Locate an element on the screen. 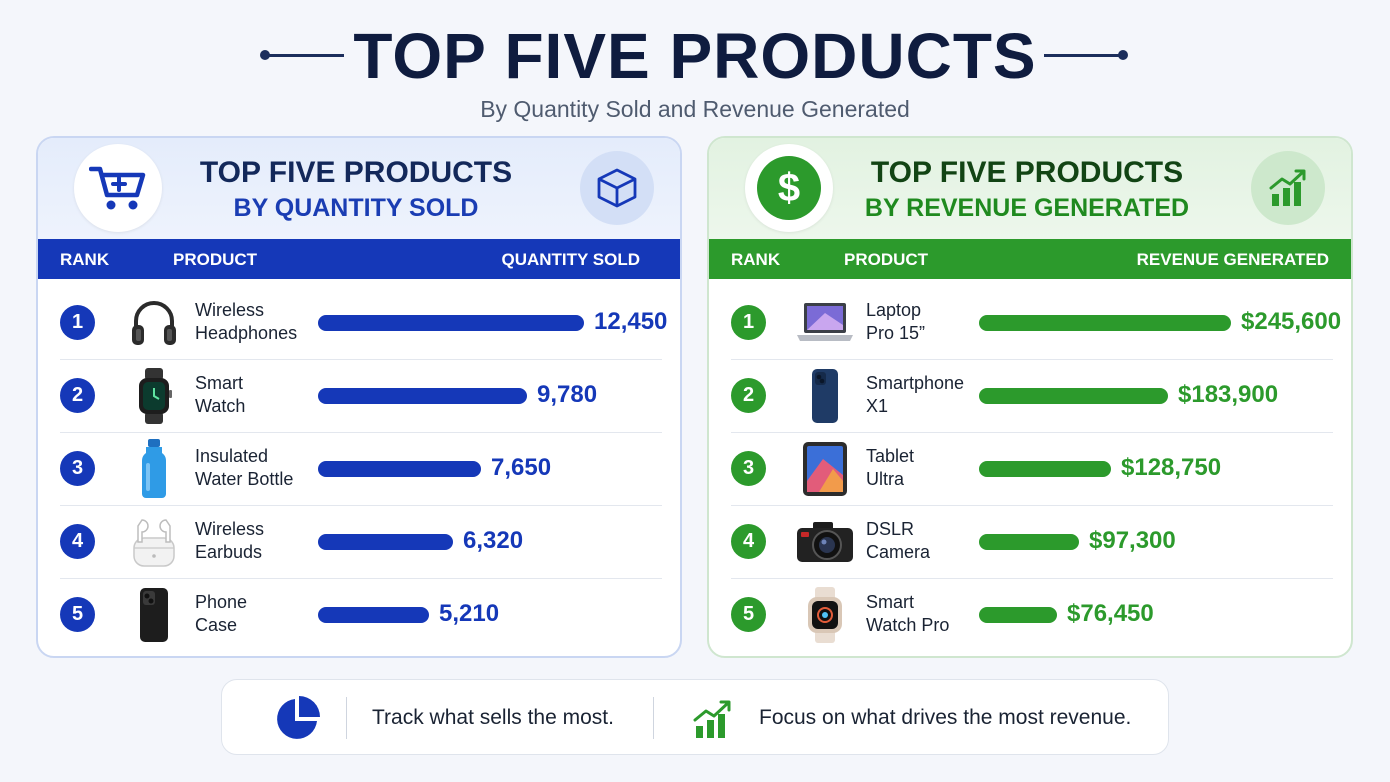 The image size is (1390, 782). revenue-title-line1: TOP FIVE PRODUCTS is located at coordinates (1027, 172).